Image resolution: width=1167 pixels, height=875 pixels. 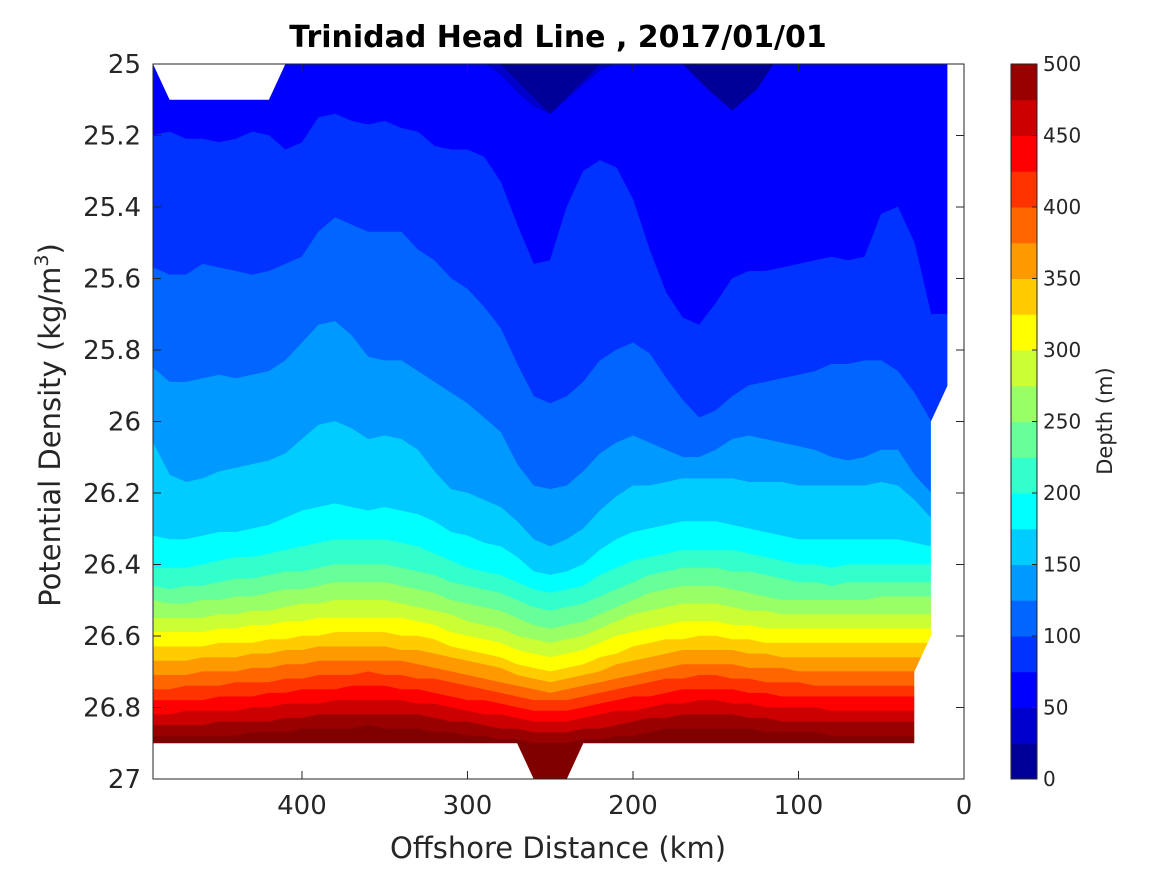 I want to click on colorbar-label: Depth (m), so click(x=1105, y=420).